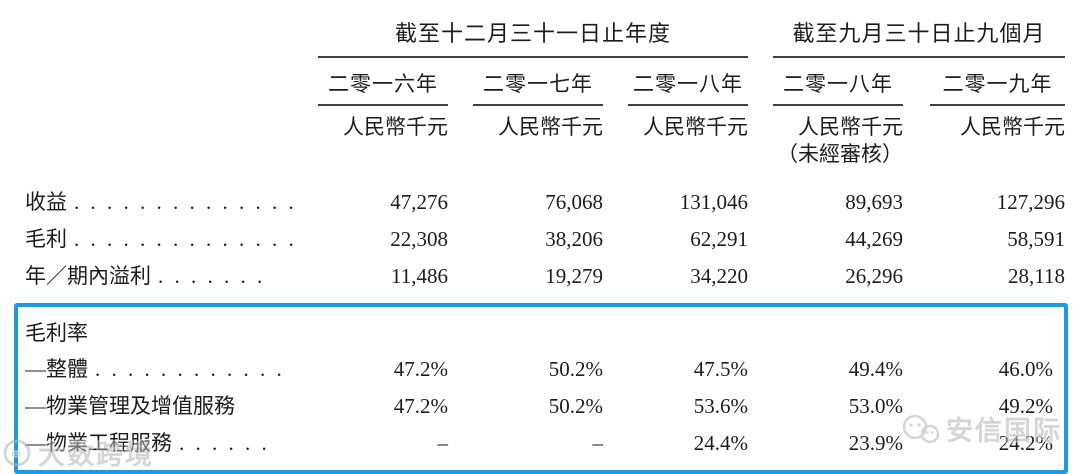  Describe the element at coordinates (533, 37) in the screenshot. I see `period-header-annual: 截至十二月三十一日止年度` at that location.